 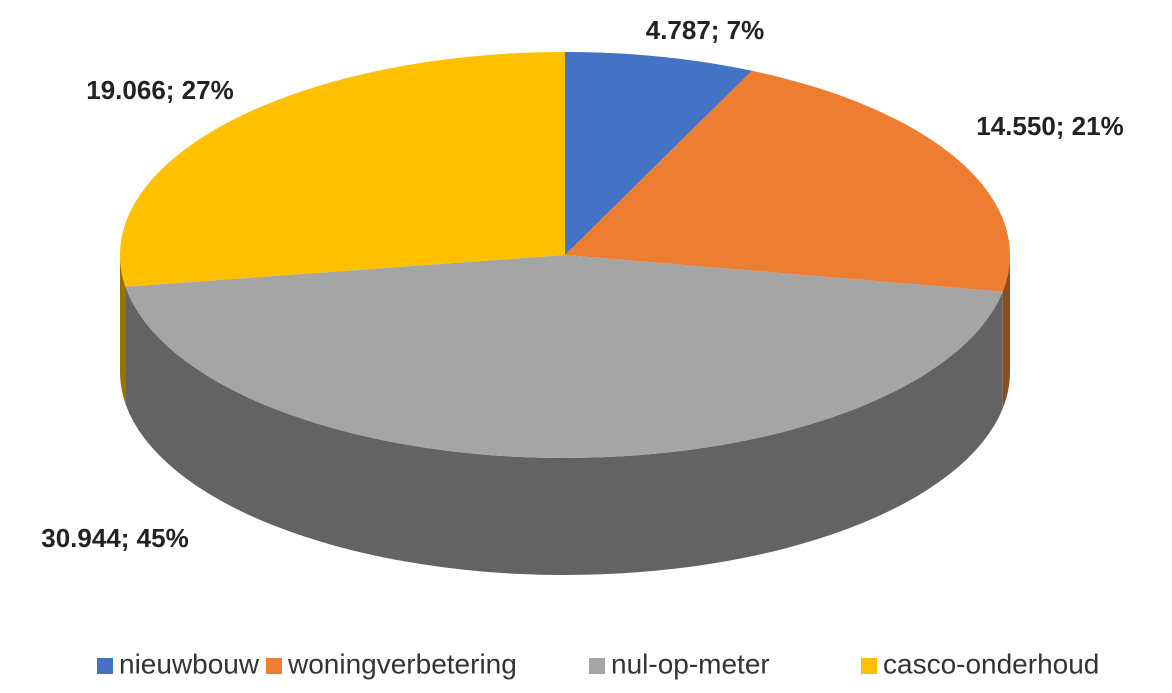 I want to click on data-label: 19.066; 27%, so click(x=159, y=90).